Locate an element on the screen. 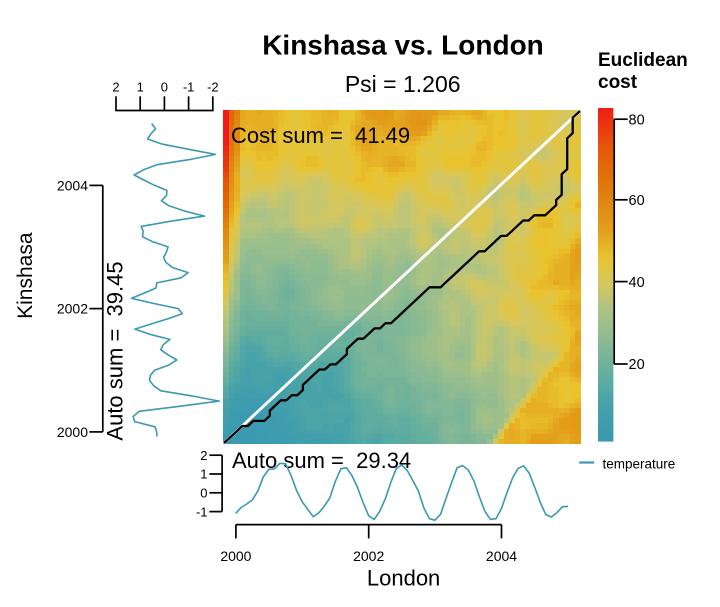  svg-text: London is located at coordinates (403, 578).